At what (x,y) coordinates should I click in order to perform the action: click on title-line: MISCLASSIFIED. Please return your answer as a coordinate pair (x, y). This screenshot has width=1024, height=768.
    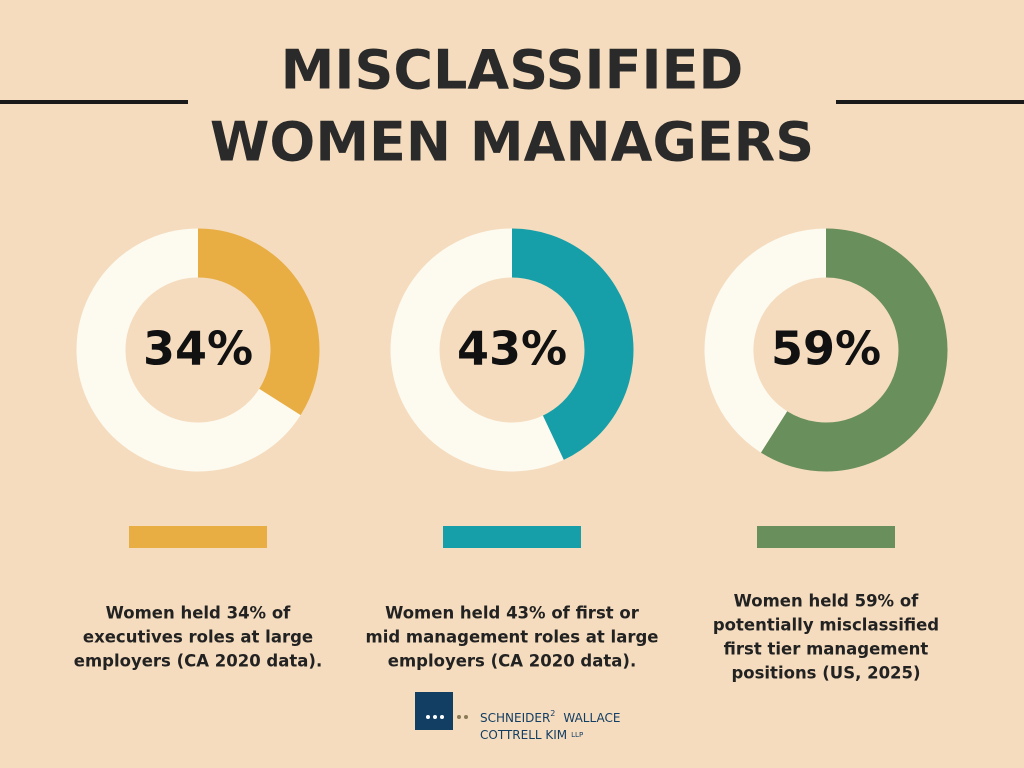
    Looking at the image, I should click on (512, 70).